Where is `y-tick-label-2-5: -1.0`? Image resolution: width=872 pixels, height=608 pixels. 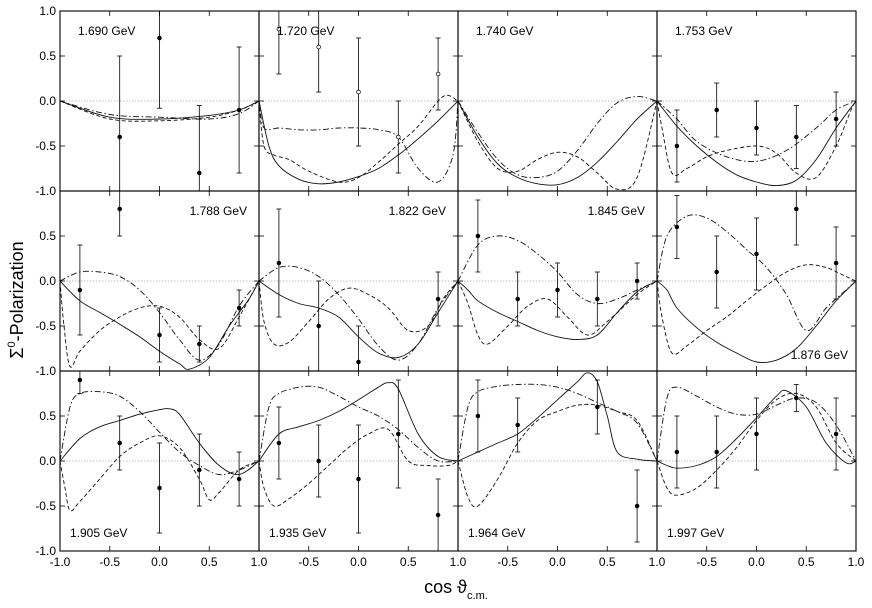
y-tick-label-2-5: -1.0 is located at coordinates (45, 371).